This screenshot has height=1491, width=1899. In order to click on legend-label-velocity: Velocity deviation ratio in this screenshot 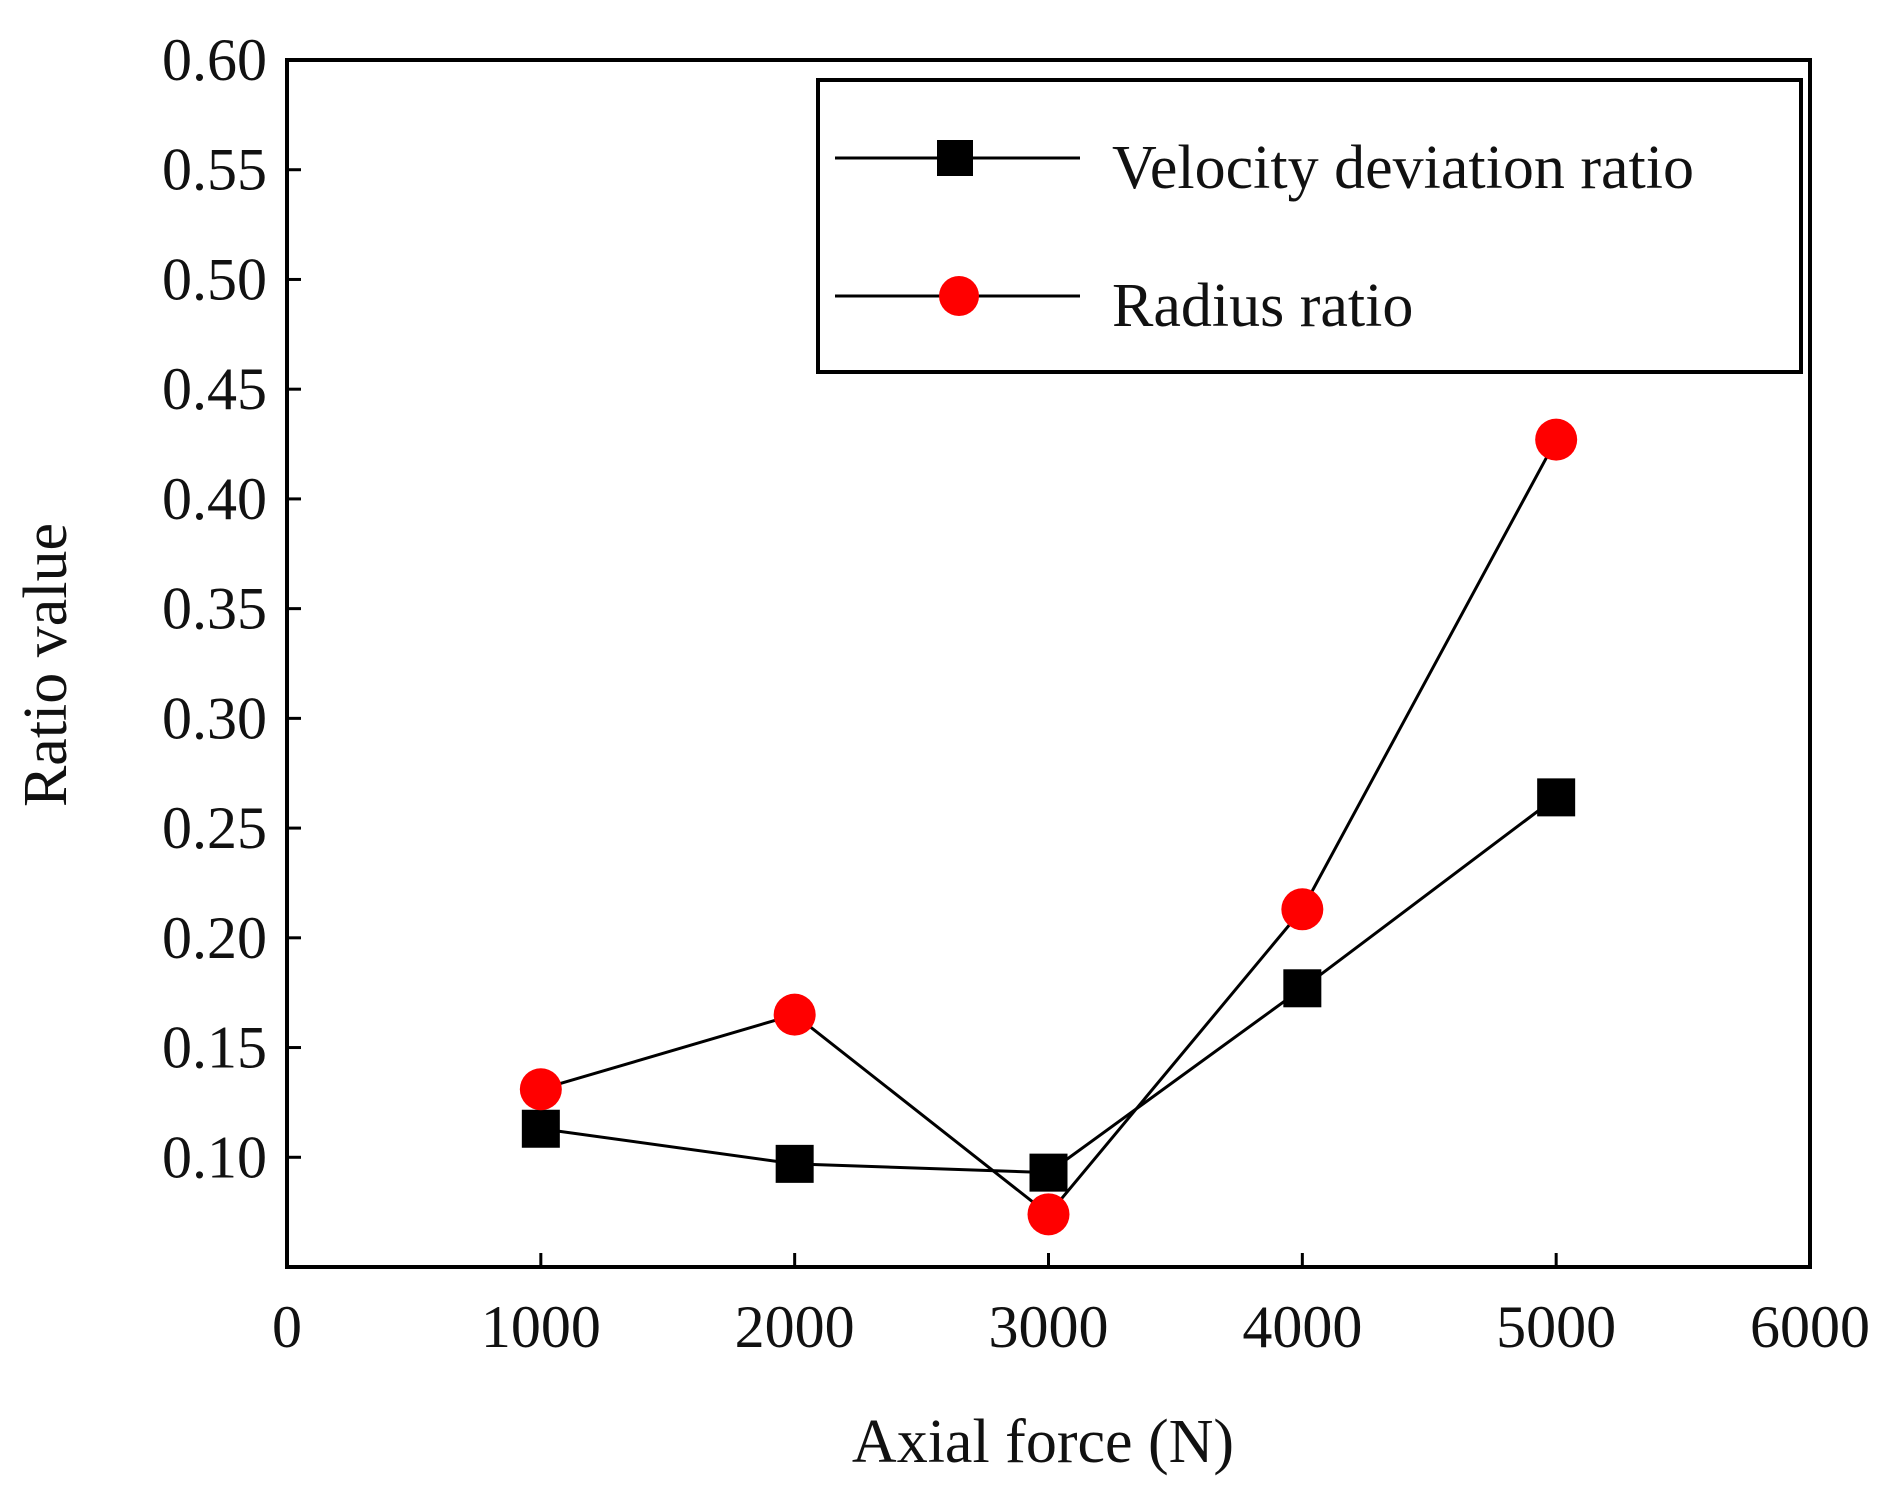, I will do `click(1403, 168)`.